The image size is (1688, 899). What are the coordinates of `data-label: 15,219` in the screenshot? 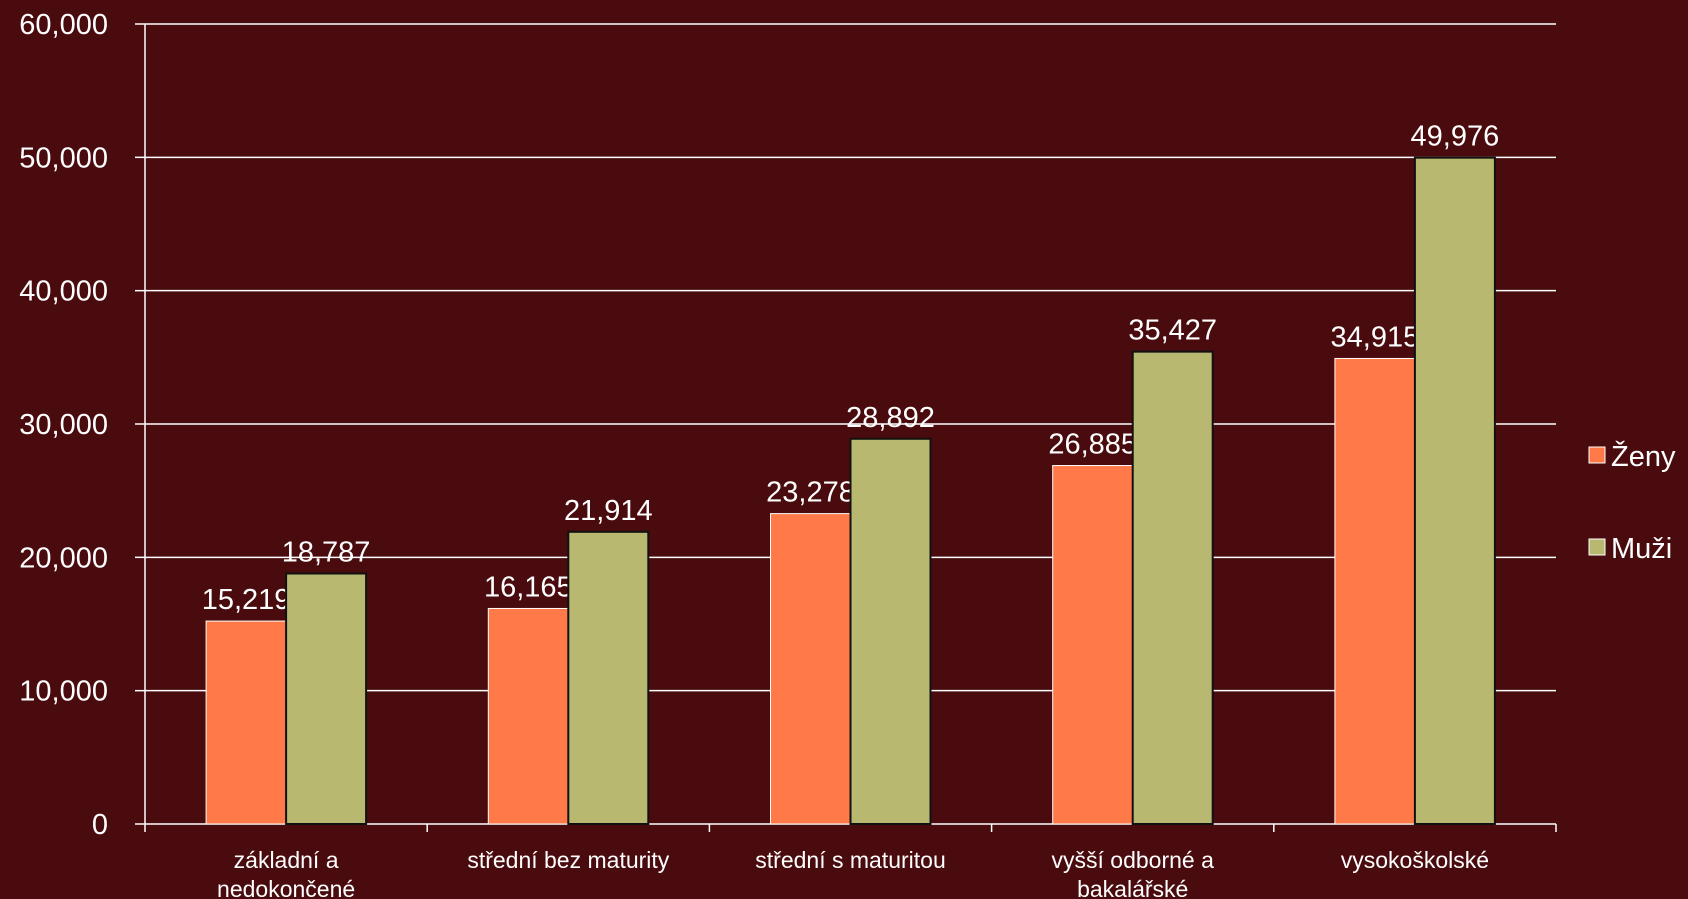 It's located at (246, 600).